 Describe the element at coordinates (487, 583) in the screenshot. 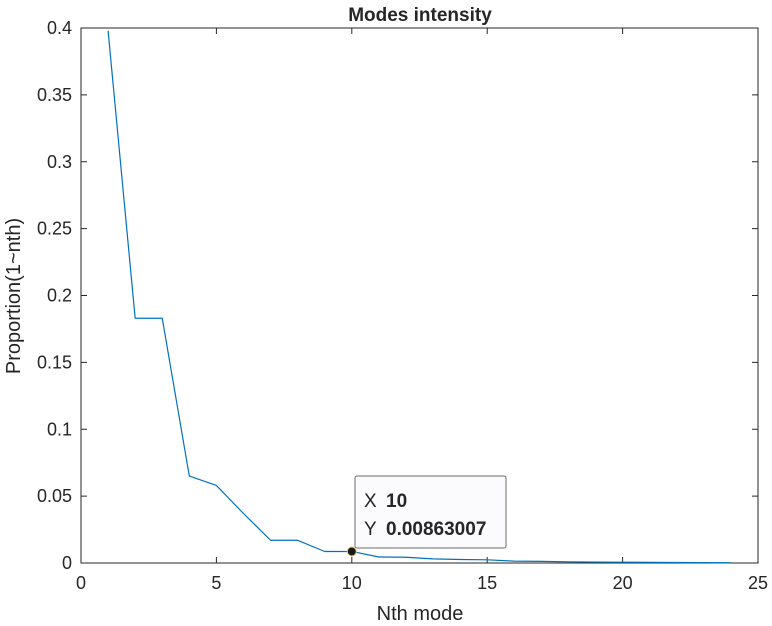

I see `x-tick-label: 15` at that location.